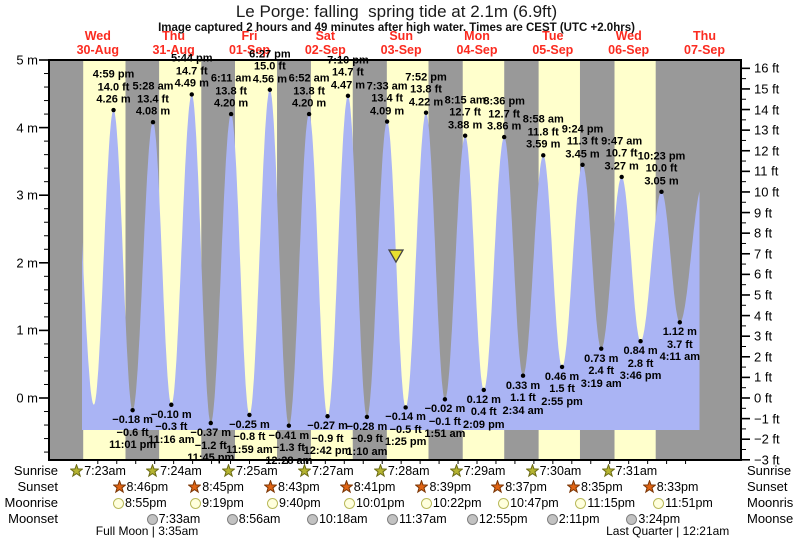 The height and width of the screenshot is (539, 793). I want to click on day-label: Tue 05-Sep, so click(552, 43).